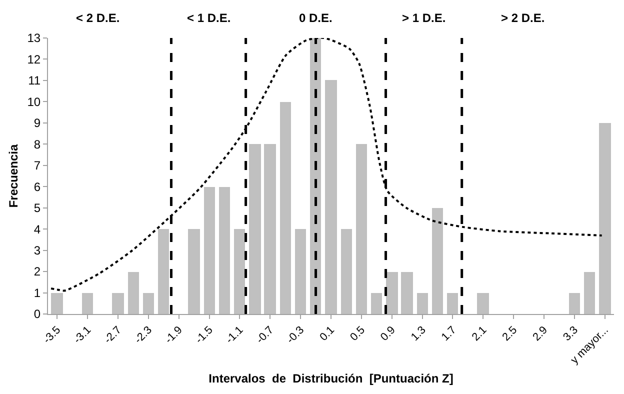 This screenshot has height=394, width=624. Describe the element at coordinates (143, 335) in the screenshot. I see `x-tick-label: -2.3` at that location.